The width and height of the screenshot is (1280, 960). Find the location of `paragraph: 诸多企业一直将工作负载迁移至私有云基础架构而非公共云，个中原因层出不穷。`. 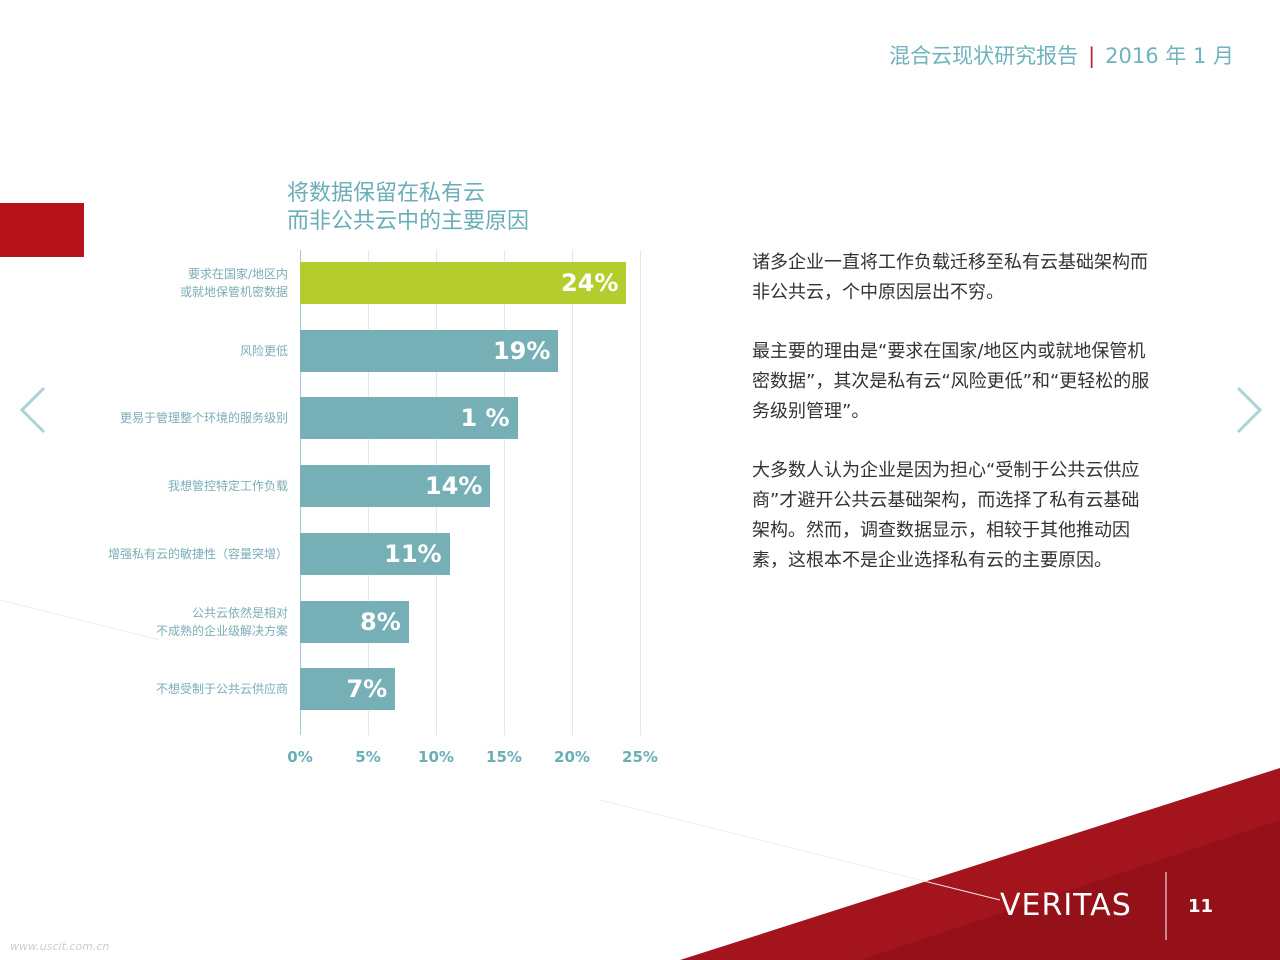

paragraph: 诸多企业一直将工作负载迁移至私有云基础架构而非公共云，个中原因层出不穷。 is located at coordinates (950, 277).